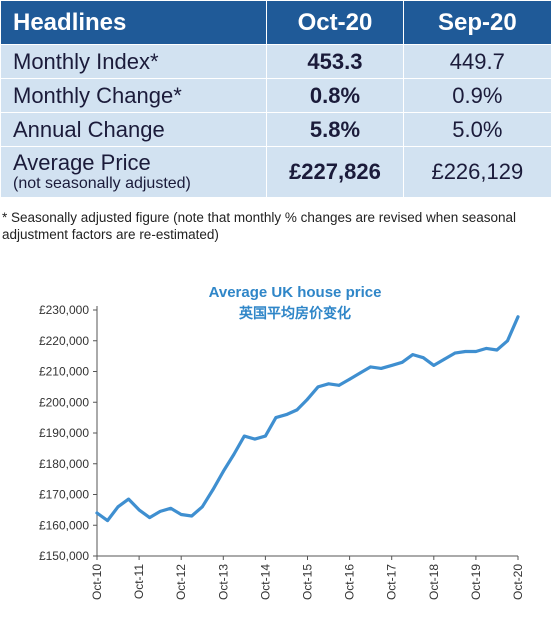 The height and width of the screenshot is (628, 554). I want to click on x-tick-label: Oct-16, so click(350, 582).